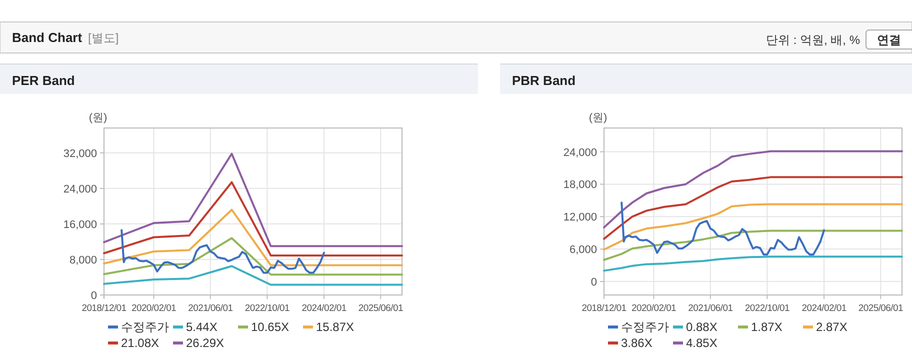 This screenshot has width=912, height=364. What do you see at coordinates (702, 327) in the screenshot?
I see `legend-label: 0.88X` at bounding box center [702, 327].